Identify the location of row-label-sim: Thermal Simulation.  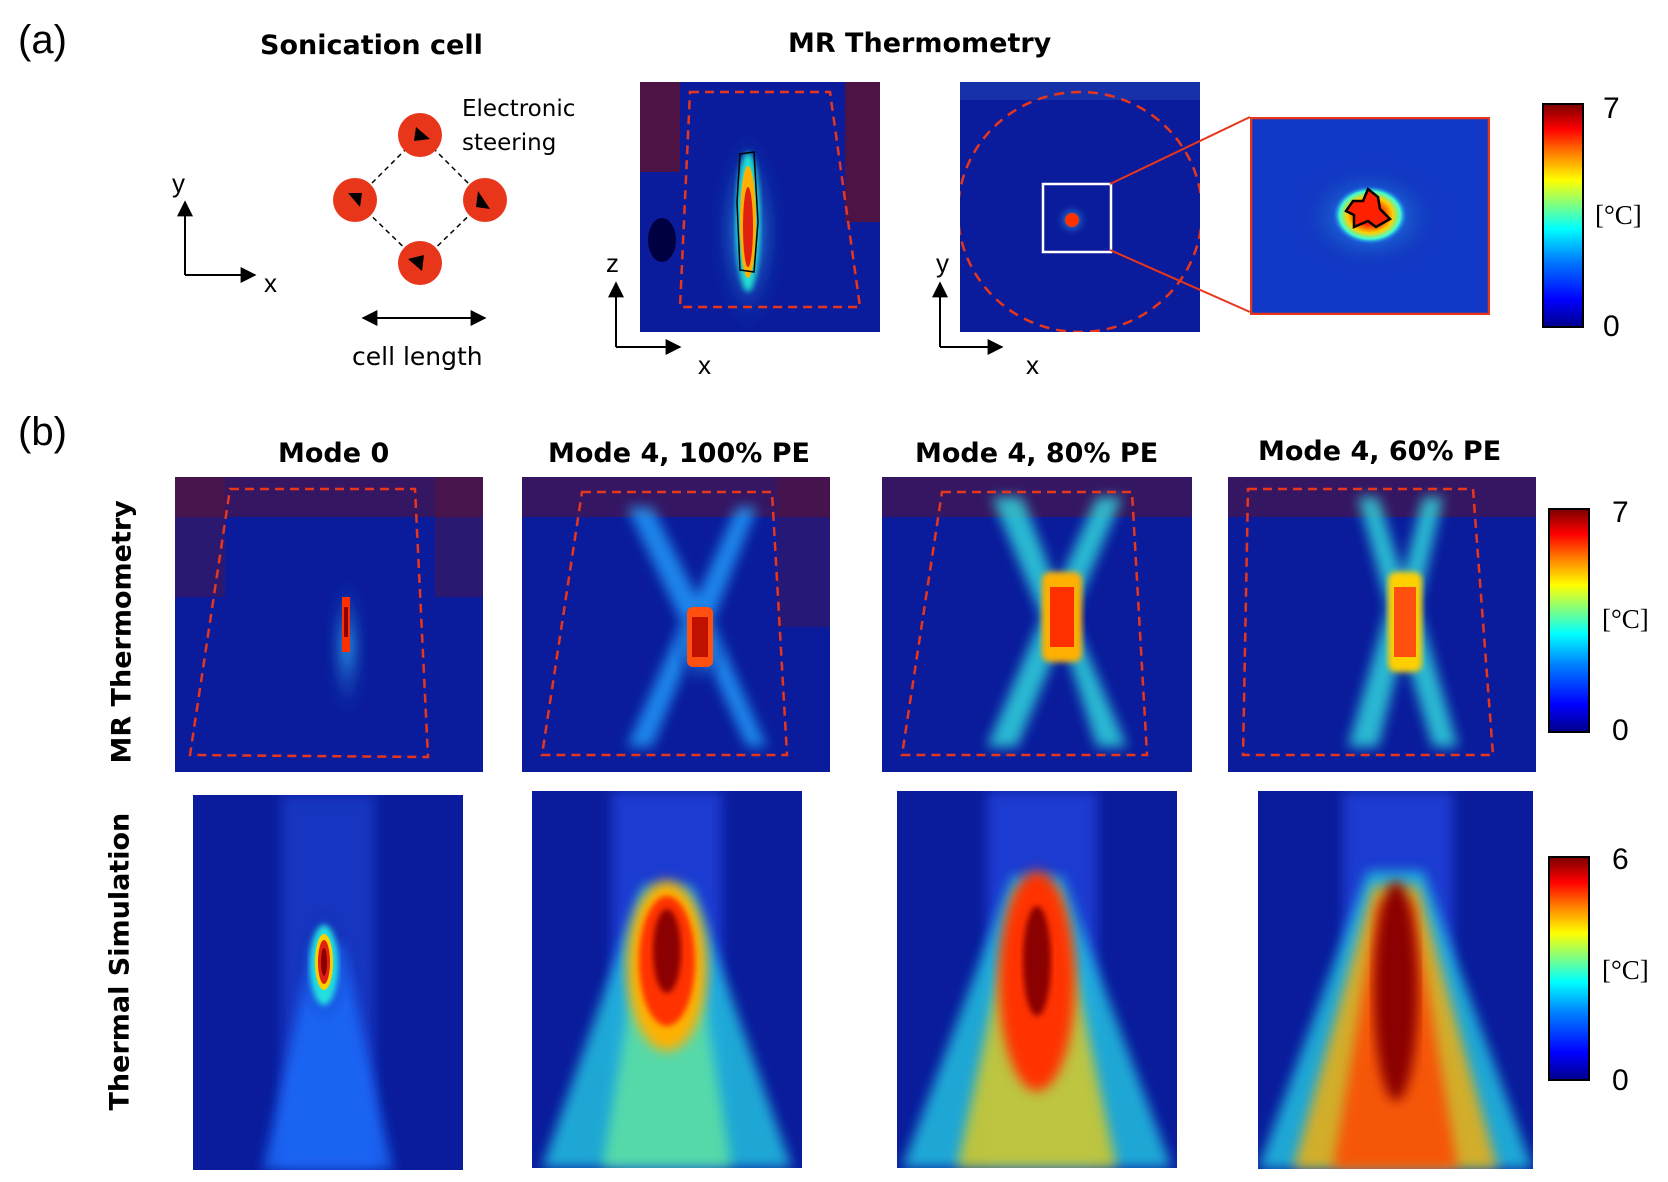
(120, 961).